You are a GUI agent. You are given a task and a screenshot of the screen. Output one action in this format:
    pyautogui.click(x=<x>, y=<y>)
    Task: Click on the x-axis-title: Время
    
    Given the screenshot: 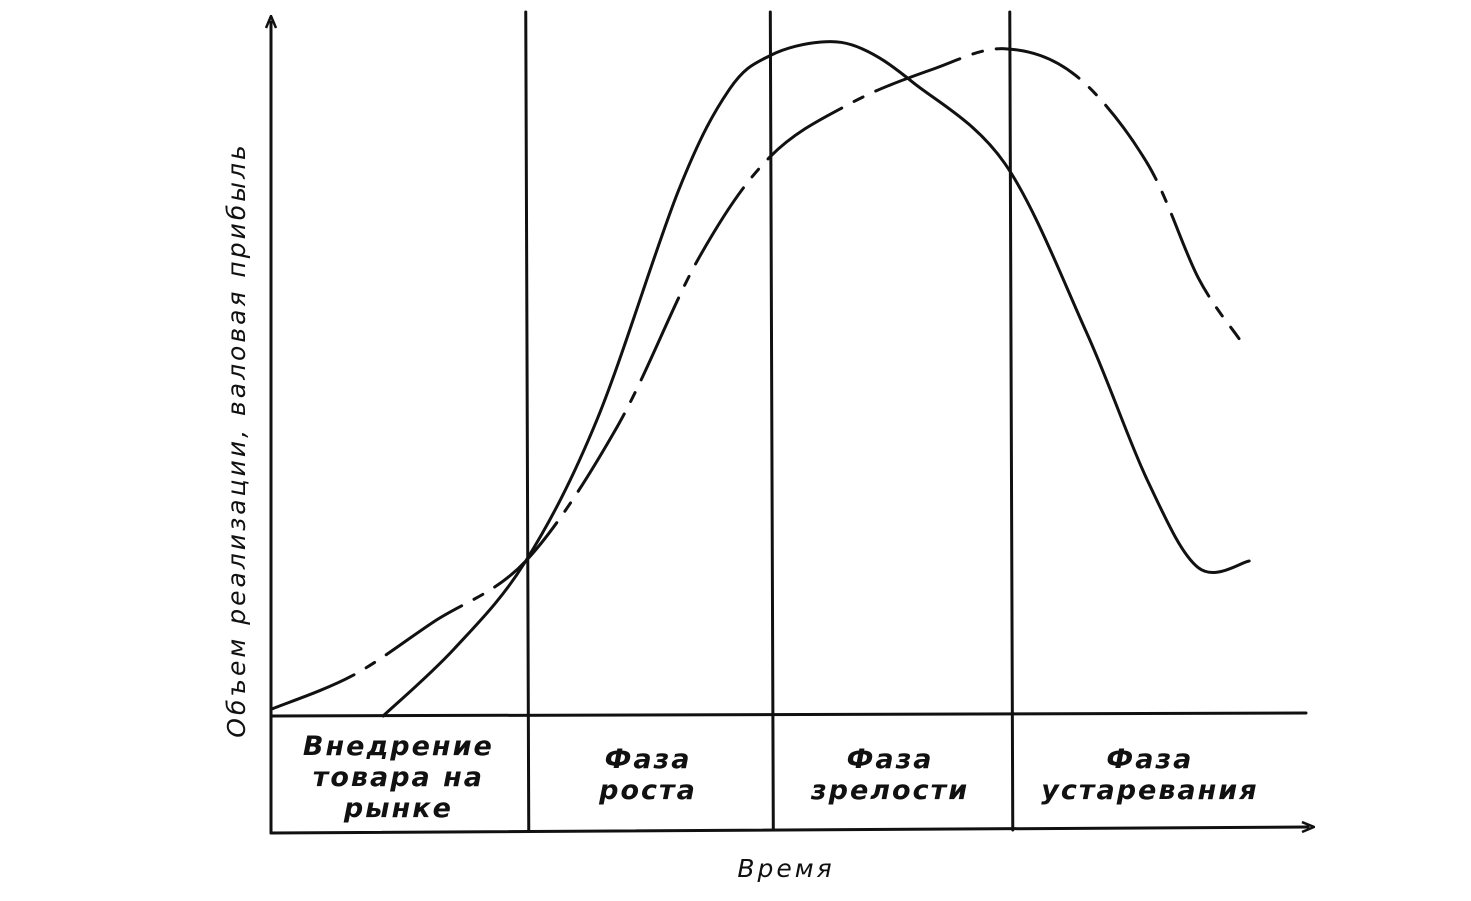 What is the action you would take?
    pyautogui.click(x=785, y=868)
    